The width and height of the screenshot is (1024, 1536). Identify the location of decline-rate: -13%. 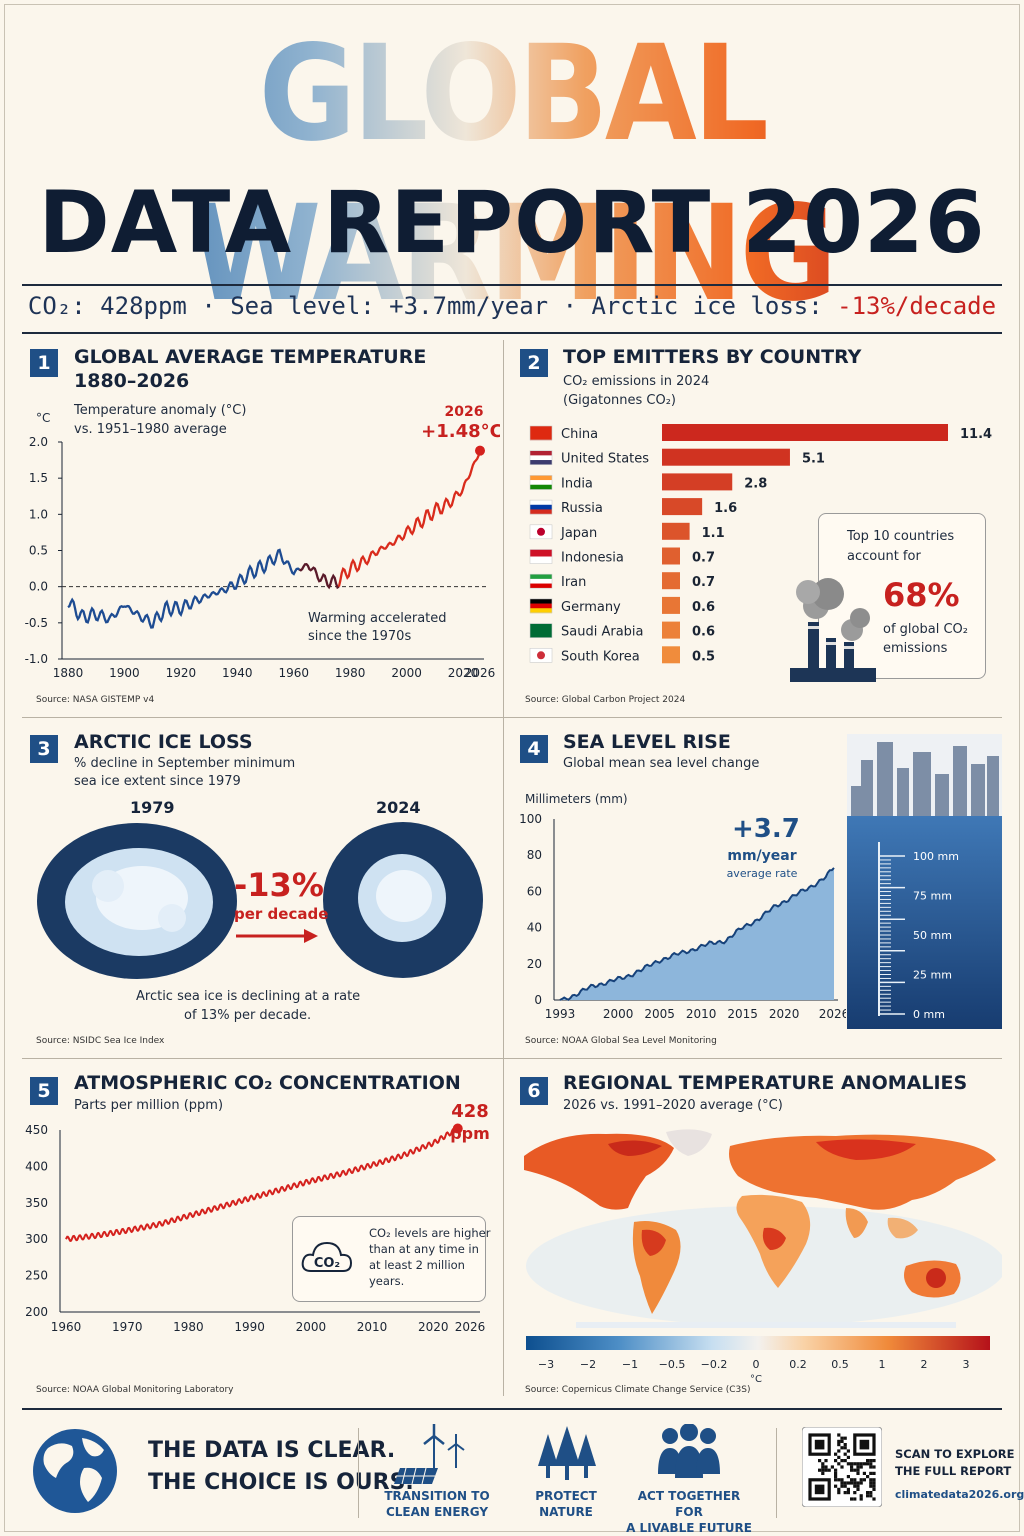
(279, 885).